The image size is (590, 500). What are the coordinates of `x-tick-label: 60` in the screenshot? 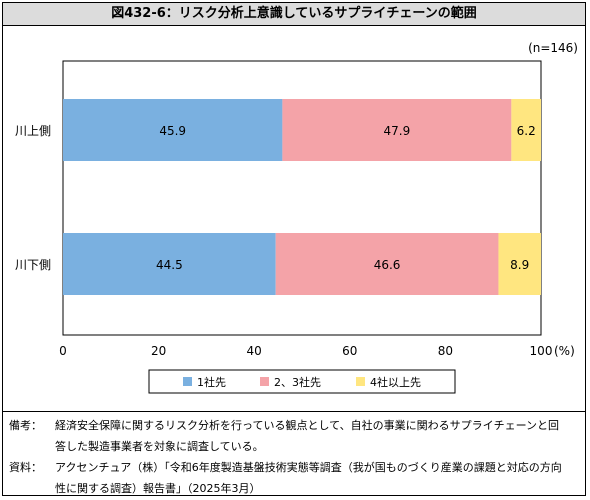 It's located at (349, 351).